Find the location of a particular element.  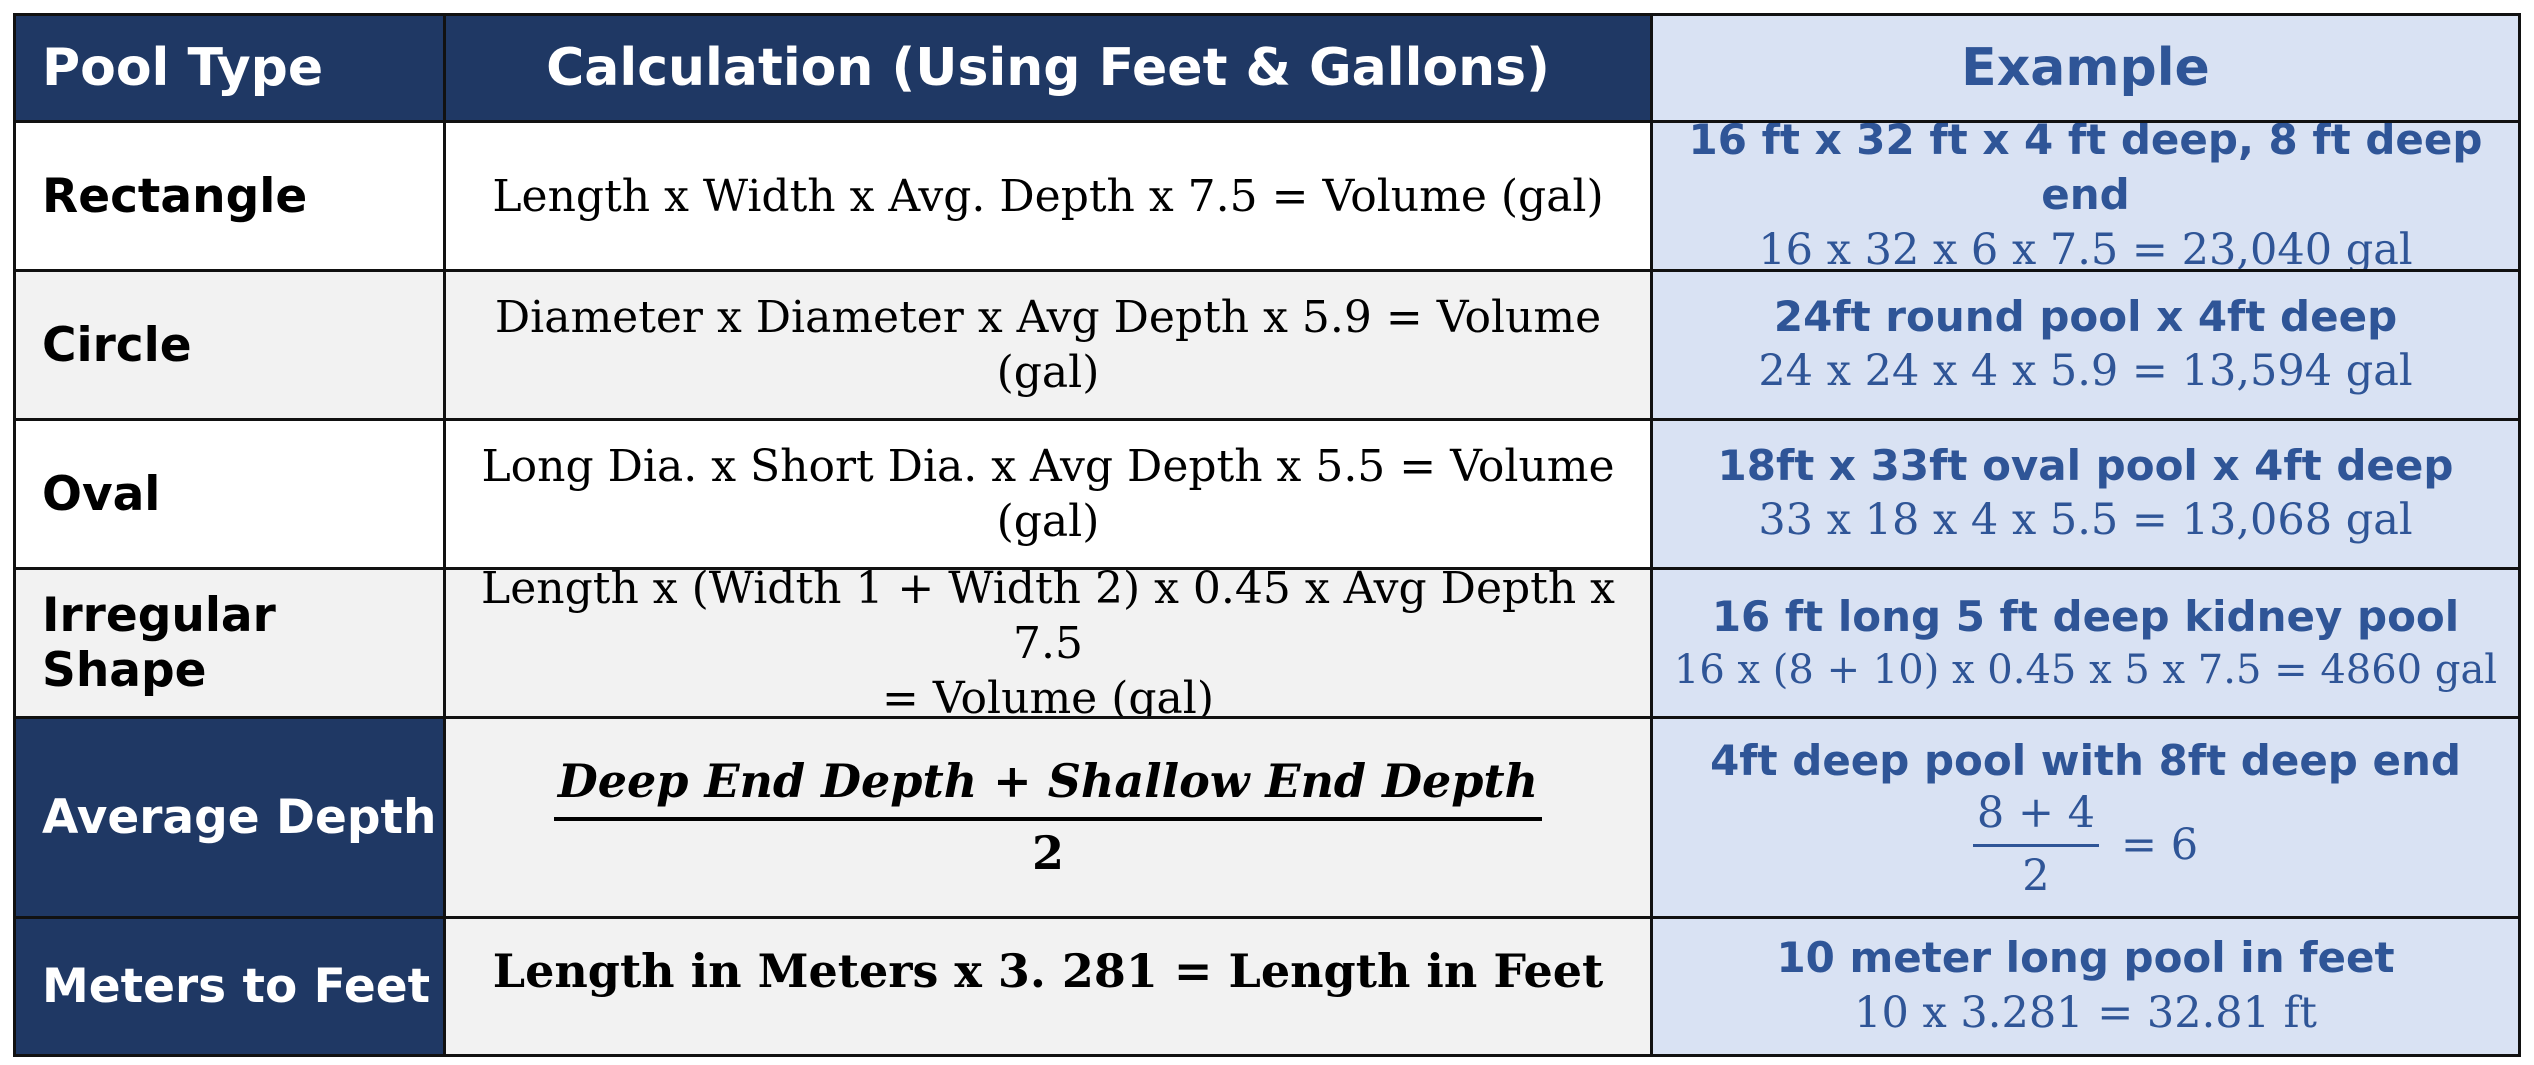

header-pool-type: Pool Type is located at coordinates (231, 69).